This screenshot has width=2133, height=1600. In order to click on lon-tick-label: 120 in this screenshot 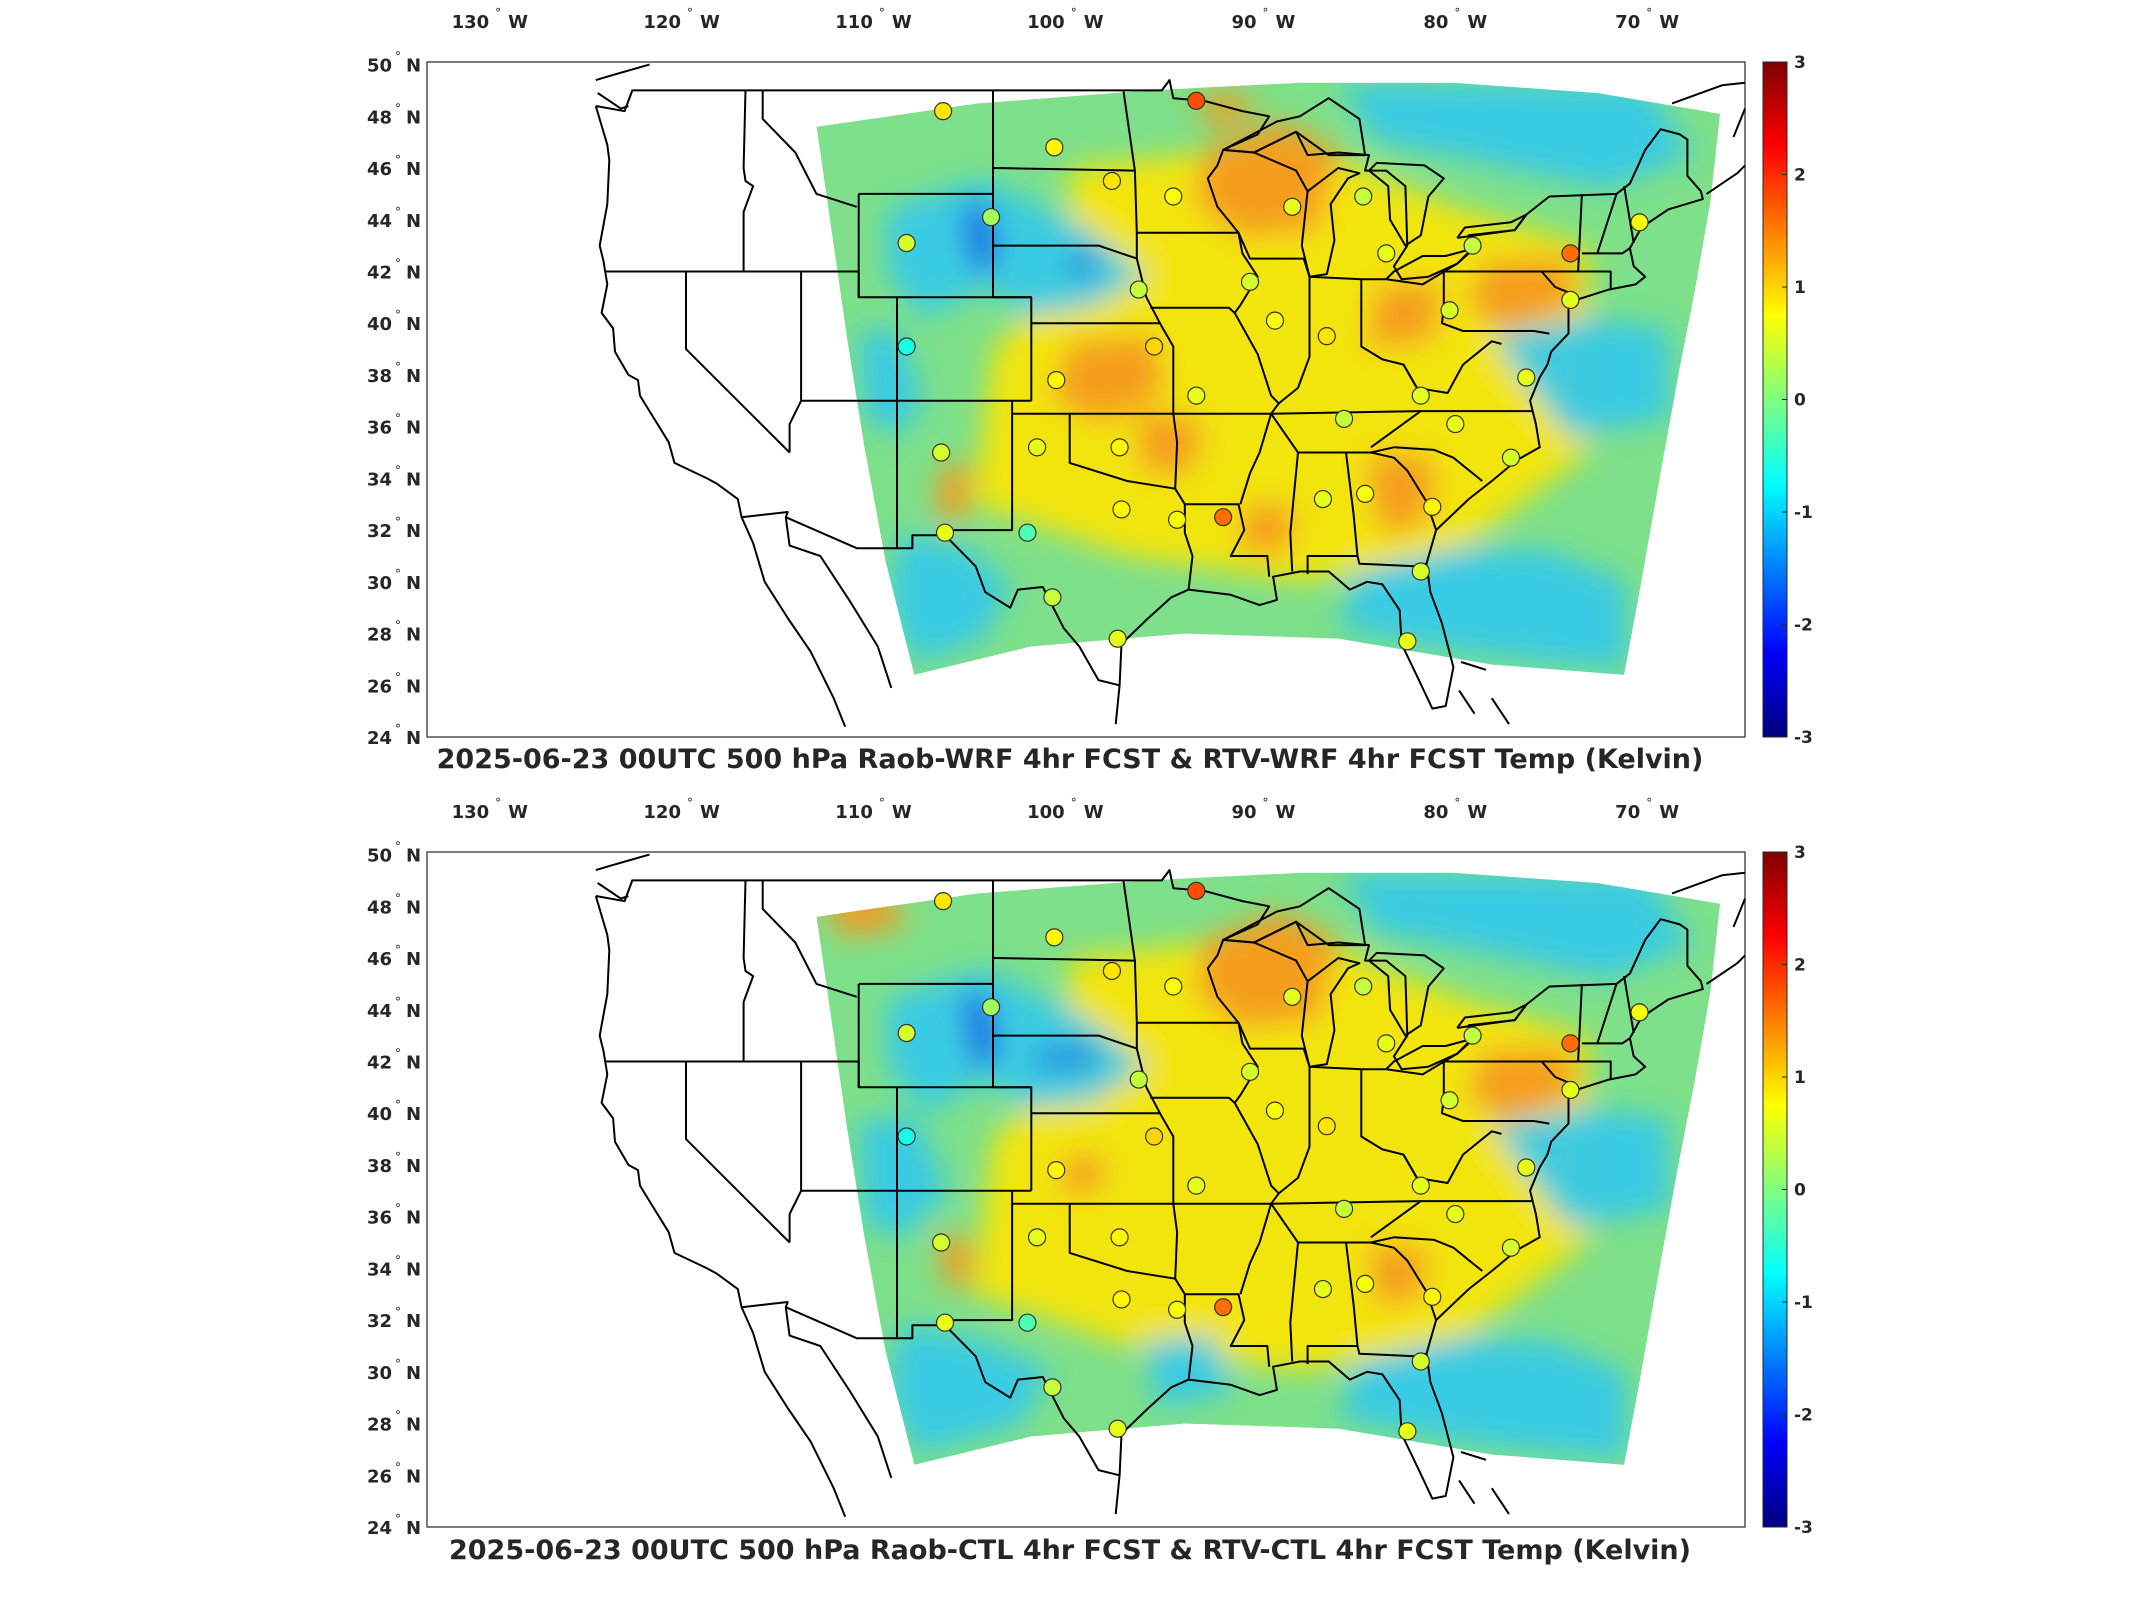, I will do `click(662, 22)`.